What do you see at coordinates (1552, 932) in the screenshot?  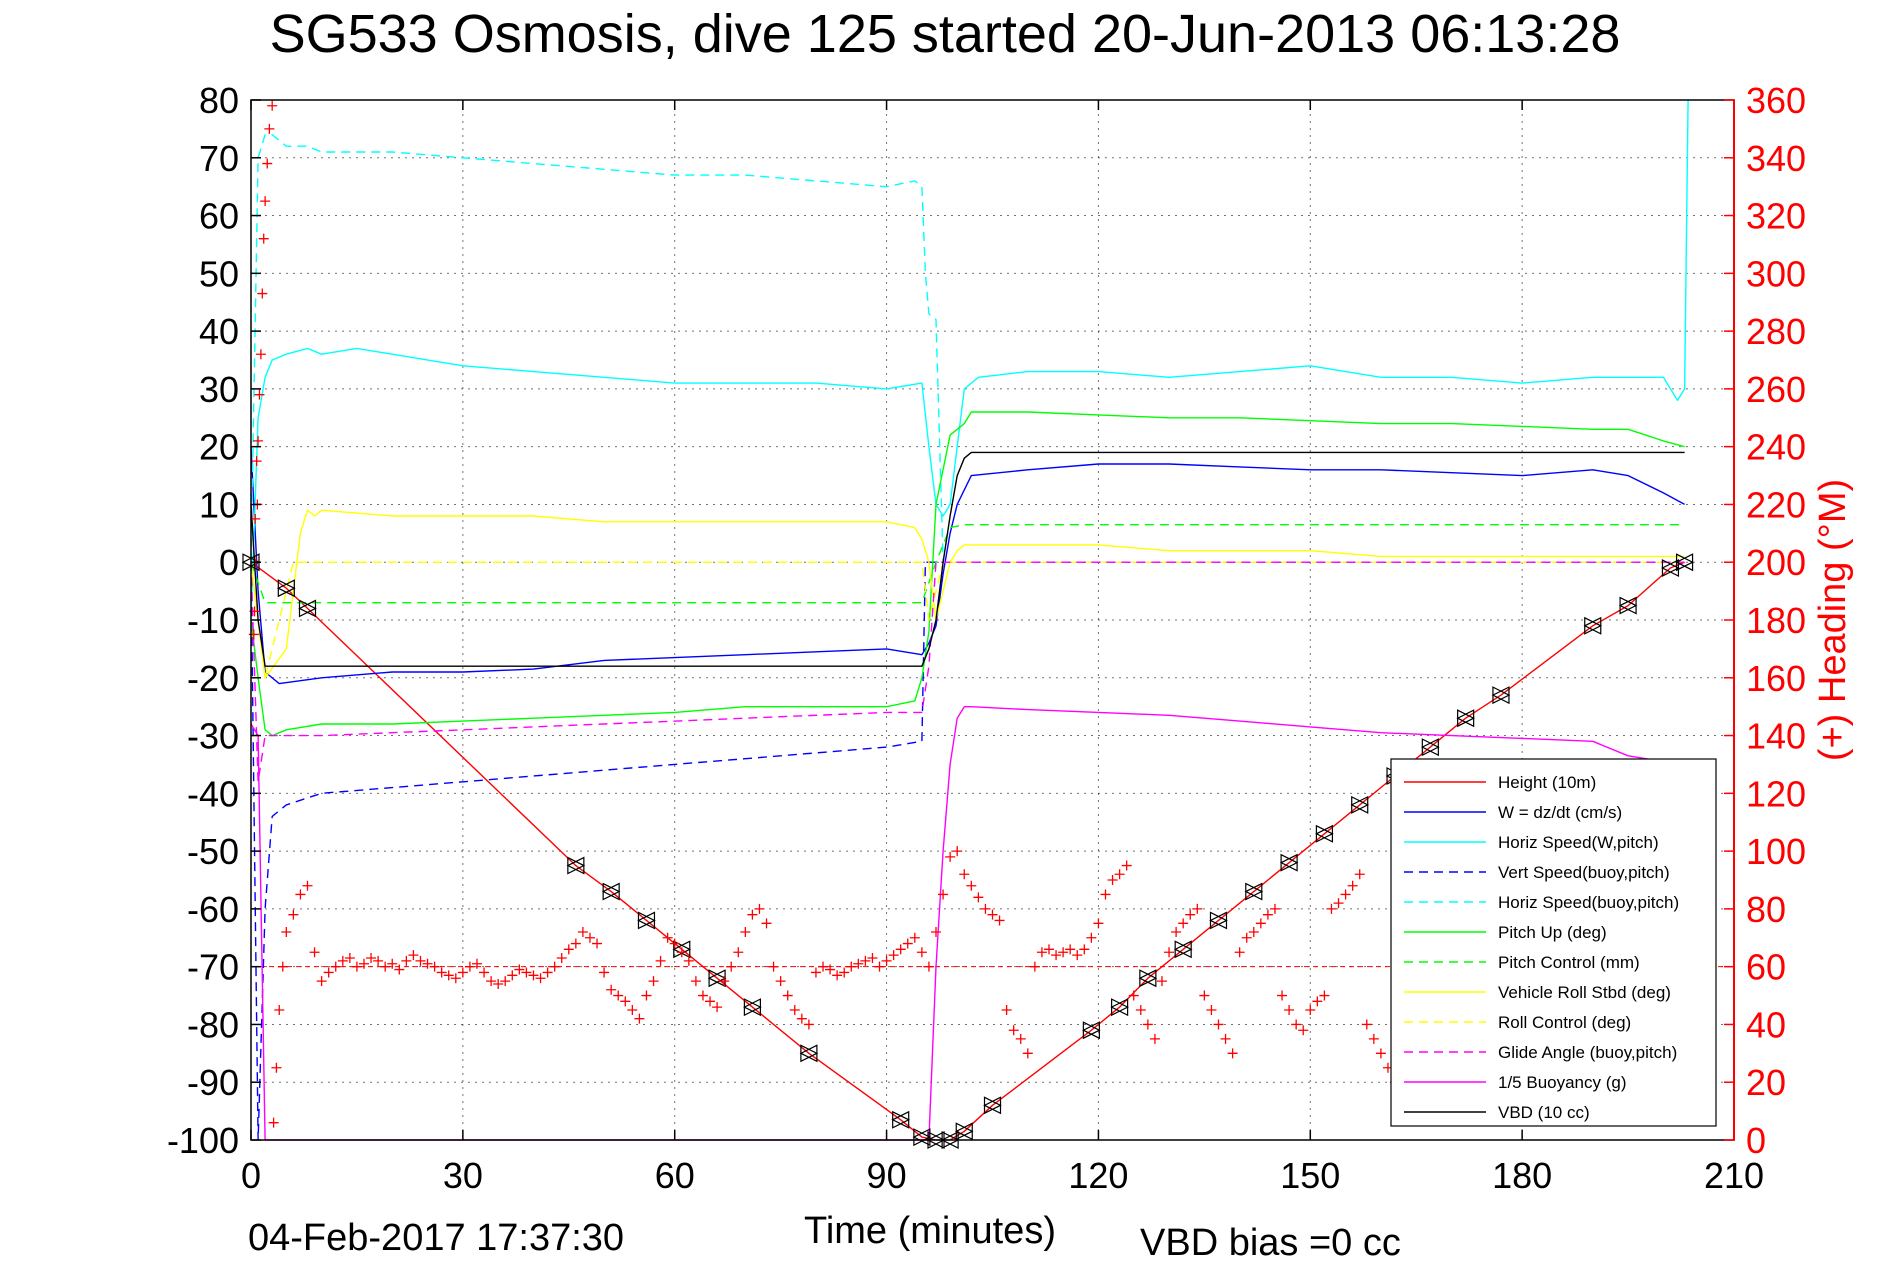 I see `legend-label-5: Pitch Up (deg)` at bounding box center [1552, 932].